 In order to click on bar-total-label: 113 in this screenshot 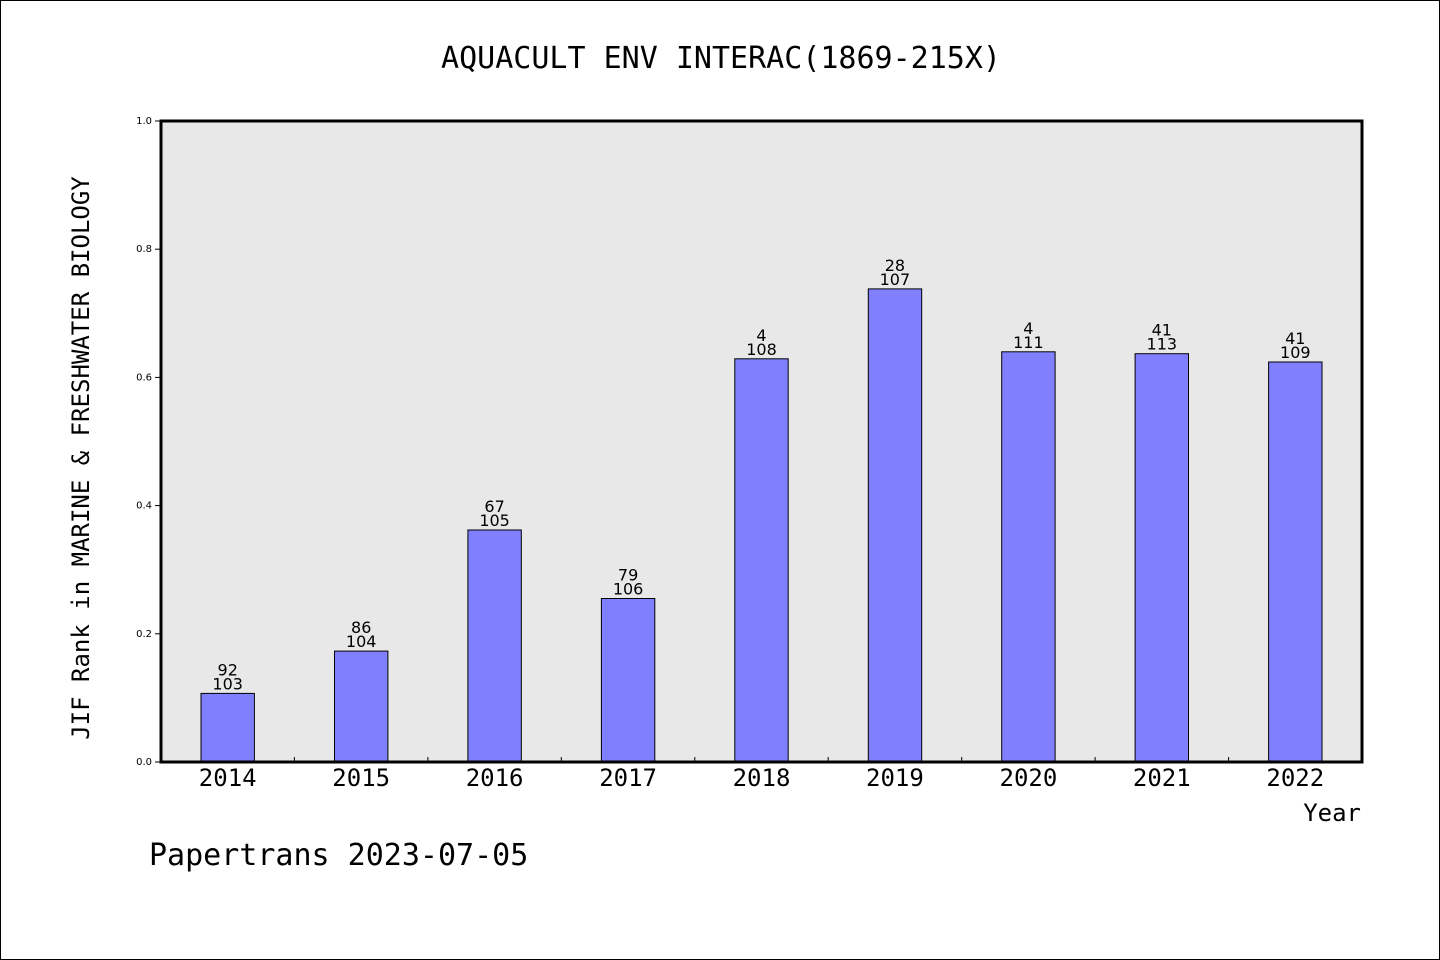, I will do `click(1162, 344)`.